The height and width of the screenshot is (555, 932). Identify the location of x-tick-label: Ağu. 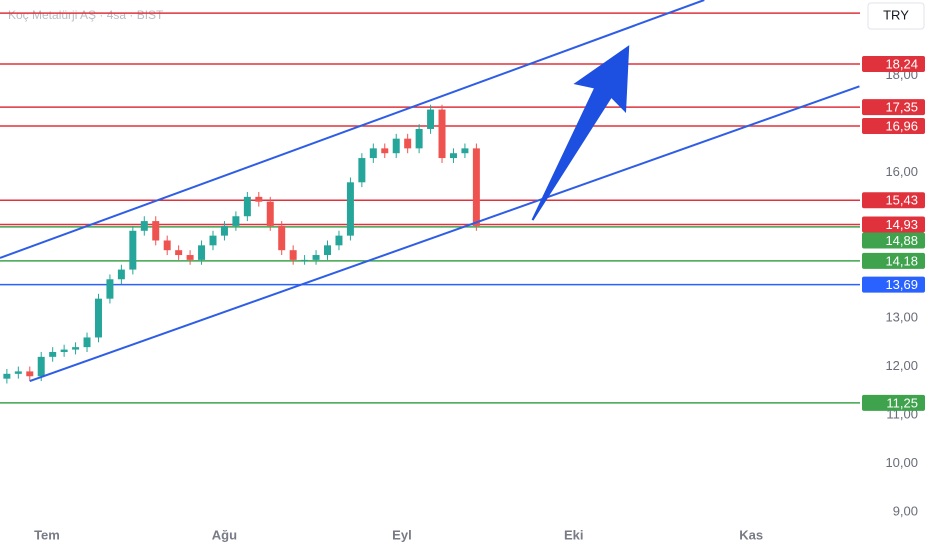
(224, 534).